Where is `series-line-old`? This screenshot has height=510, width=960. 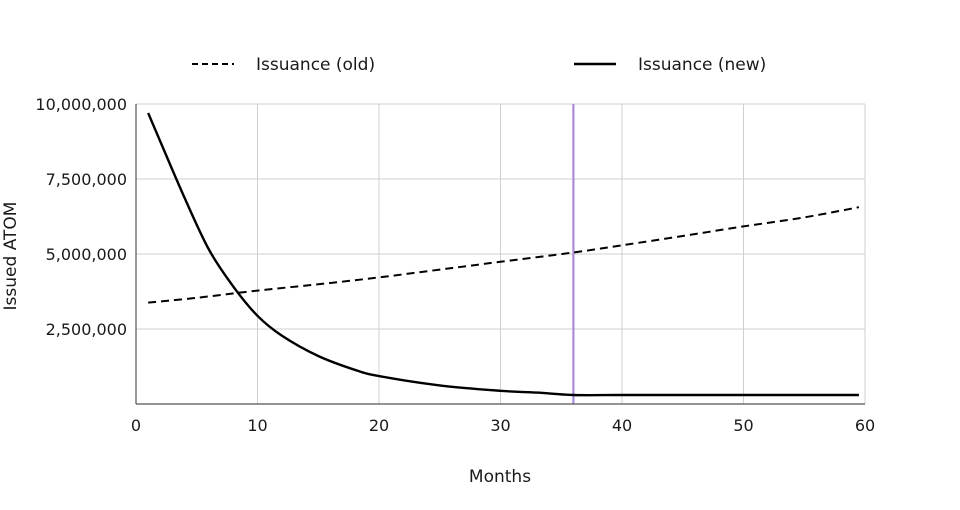 series-line-old is located at coordinates (504, 255).